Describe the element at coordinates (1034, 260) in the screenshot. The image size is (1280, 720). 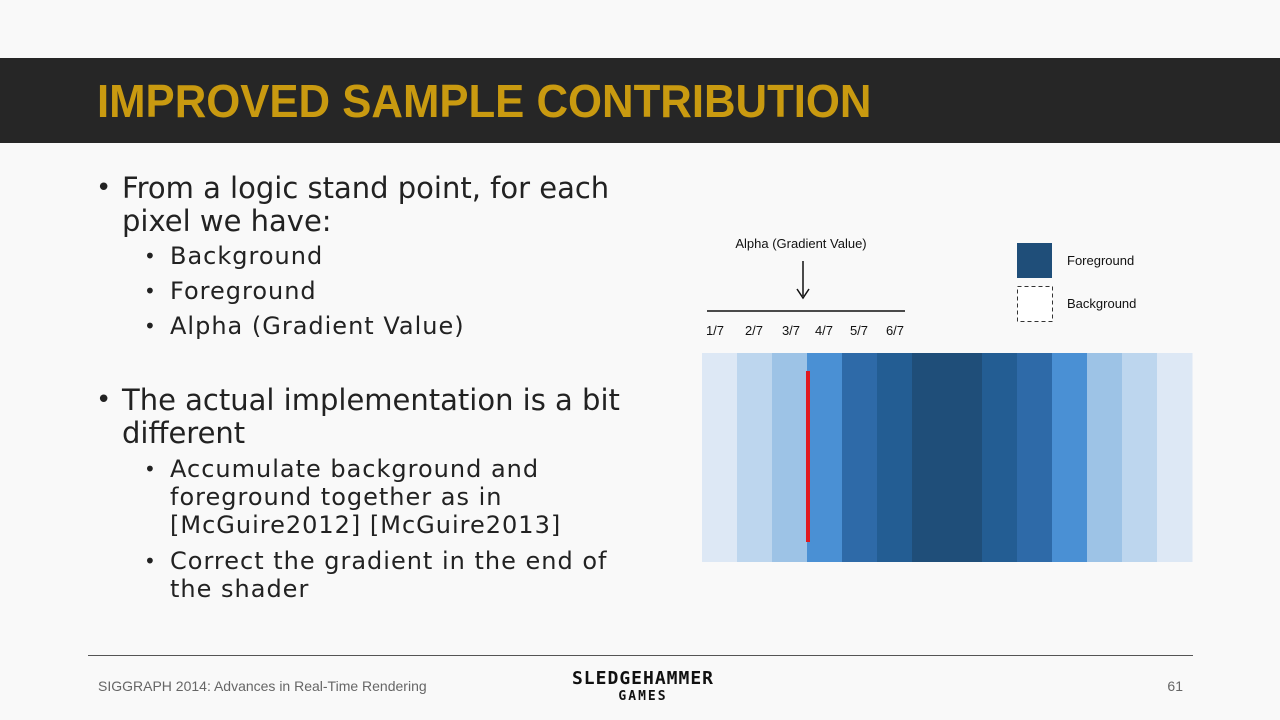
I see `legend-foreground-swatch` at that location.